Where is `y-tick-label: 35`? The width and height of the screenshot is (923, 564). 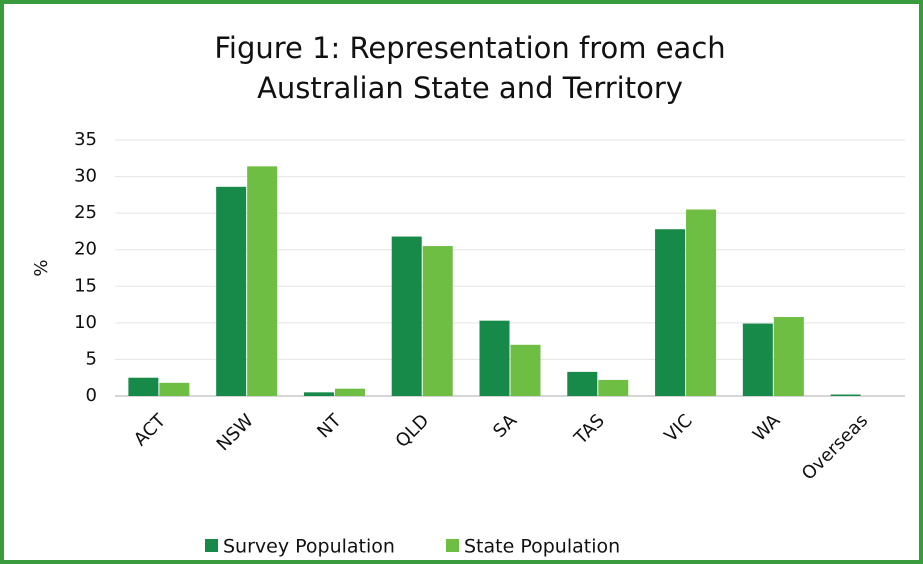 y-tick-label: 35 is located at coordinates (85, 139).